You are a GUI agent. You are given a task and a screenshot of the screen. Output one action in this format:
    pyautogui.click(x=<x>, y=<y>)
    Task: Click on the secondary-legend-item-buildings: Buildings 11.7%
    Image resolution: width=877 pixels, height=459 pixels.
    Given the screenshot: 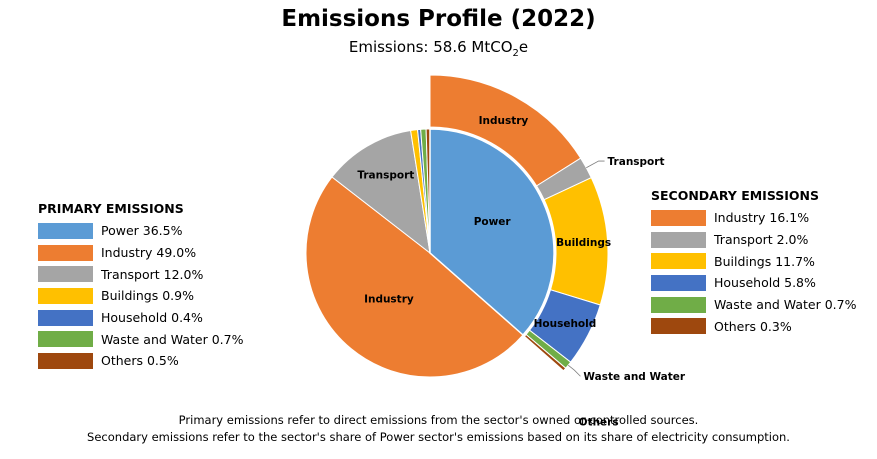 What is the action you would take?
    pyautogui.click(x=753, y=261)
    